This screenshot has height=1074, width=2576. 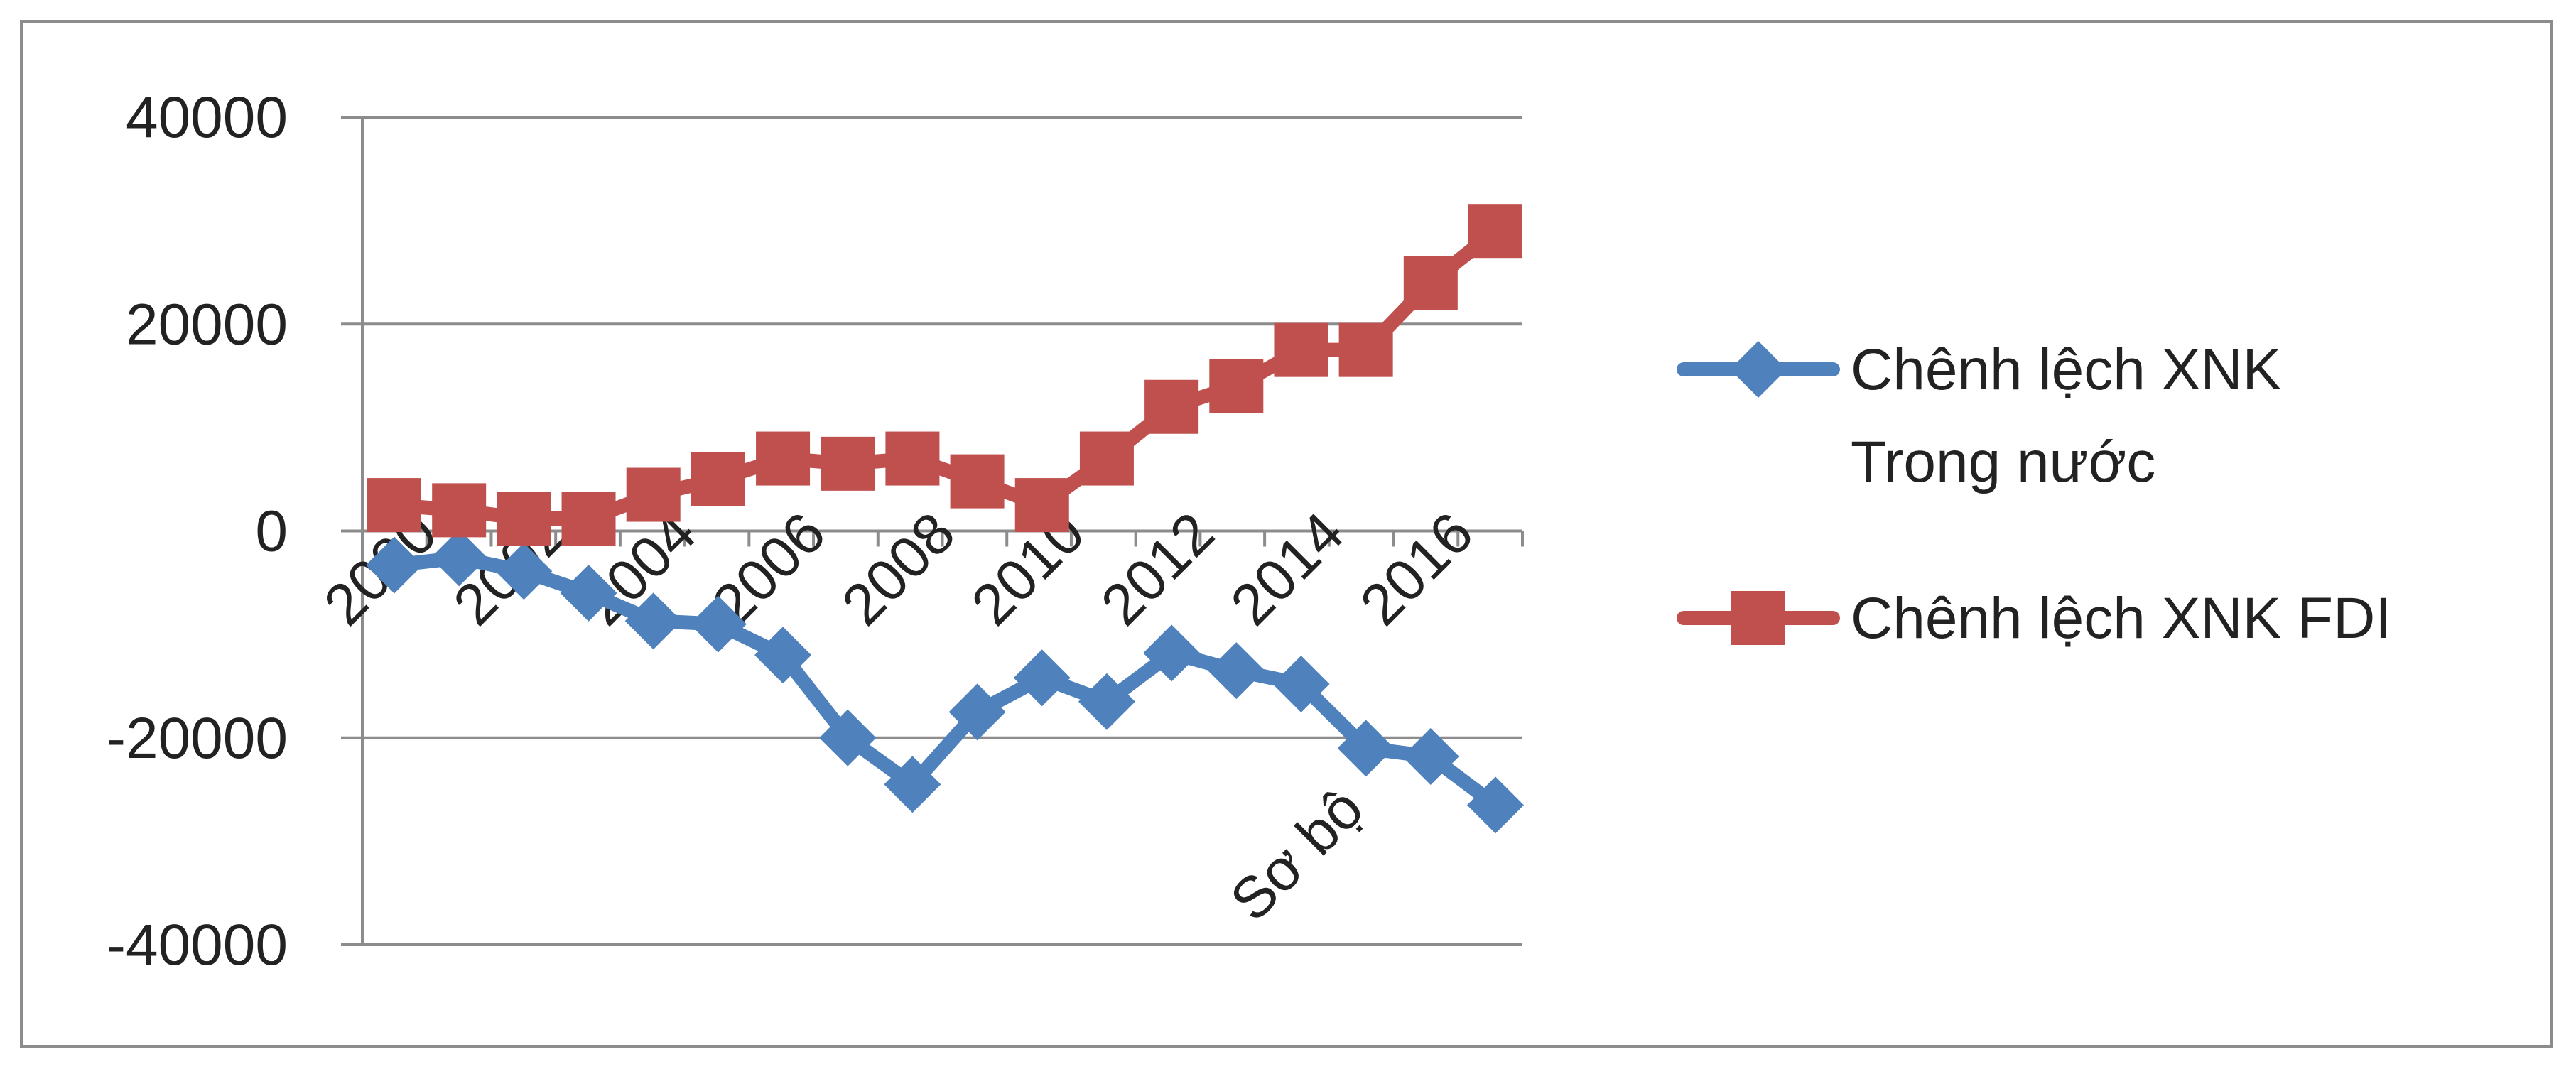 I want to click on y-tick-label: 0, so click(x=271, y=531).